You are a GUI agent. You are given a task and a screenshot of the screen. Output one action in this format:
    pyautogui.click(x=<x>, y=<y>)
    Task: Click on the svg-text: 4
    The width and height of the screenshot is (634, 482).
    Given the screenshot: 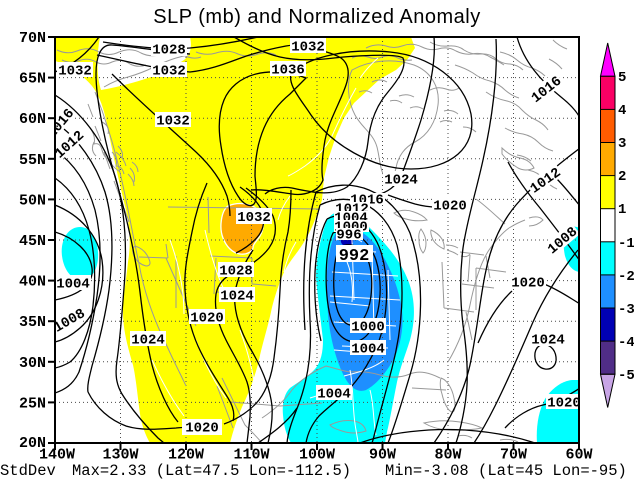 What is the action you would take?
    pyautogui.click(x=622, y=111)
    